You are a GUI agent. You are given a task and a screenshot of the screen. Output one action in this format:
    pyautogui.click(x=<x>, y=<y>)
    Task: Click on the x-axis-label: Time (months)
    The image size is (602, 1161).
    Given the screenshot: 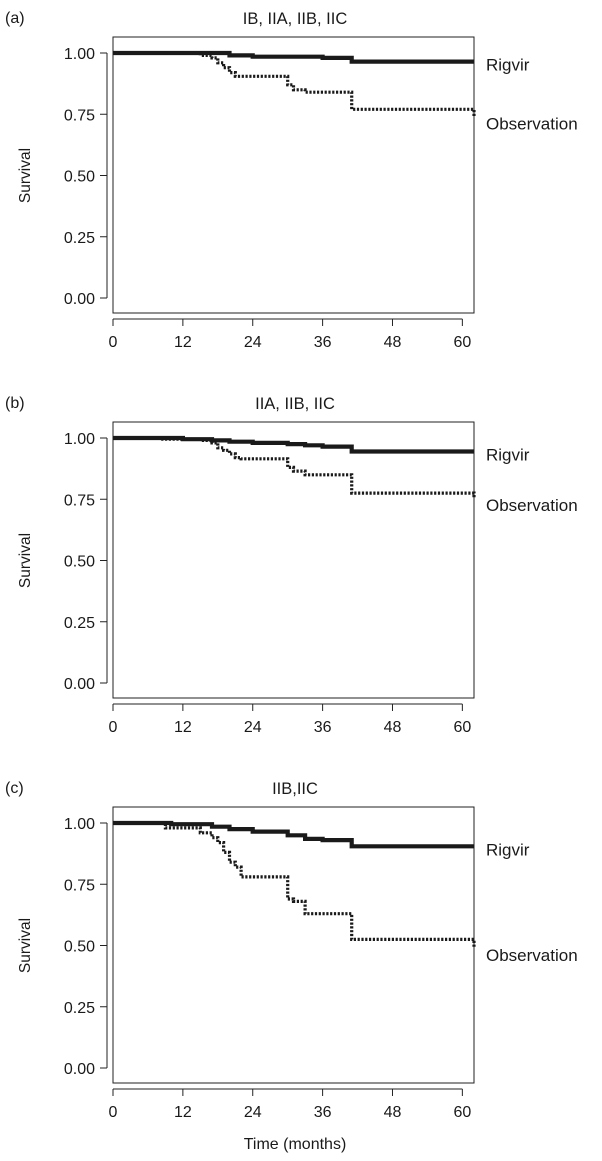 What is the action you would take?
    pyautogui.click(x=295, y=1144)
    